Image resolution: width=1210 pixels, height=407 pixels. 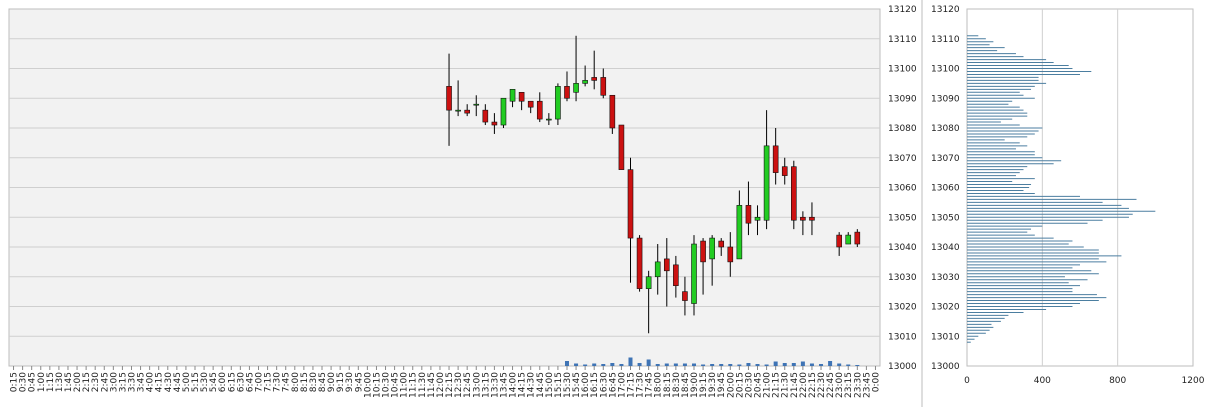 I want to click on x-tick-label: 13:00, so click(x=477, y=385).